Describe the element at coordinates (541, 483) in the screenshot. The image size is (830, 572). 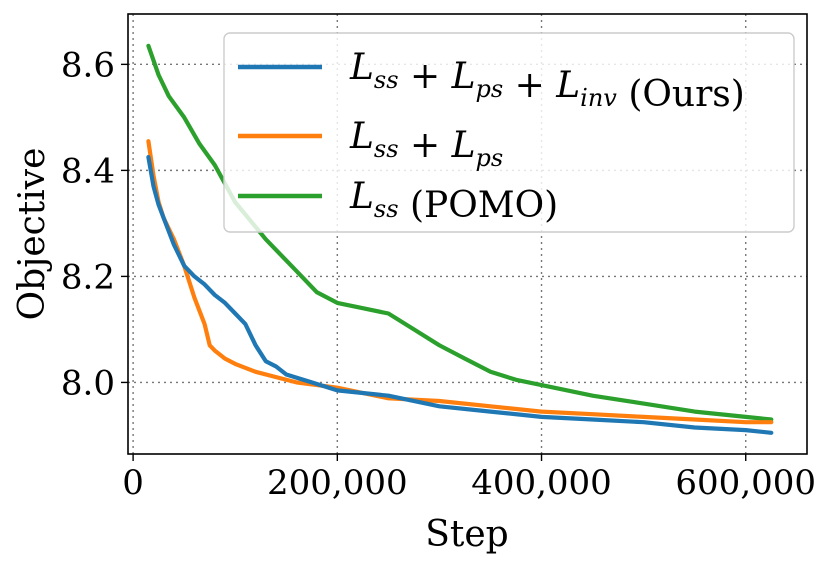
I see `x-tick-label: 400,000` at that location.